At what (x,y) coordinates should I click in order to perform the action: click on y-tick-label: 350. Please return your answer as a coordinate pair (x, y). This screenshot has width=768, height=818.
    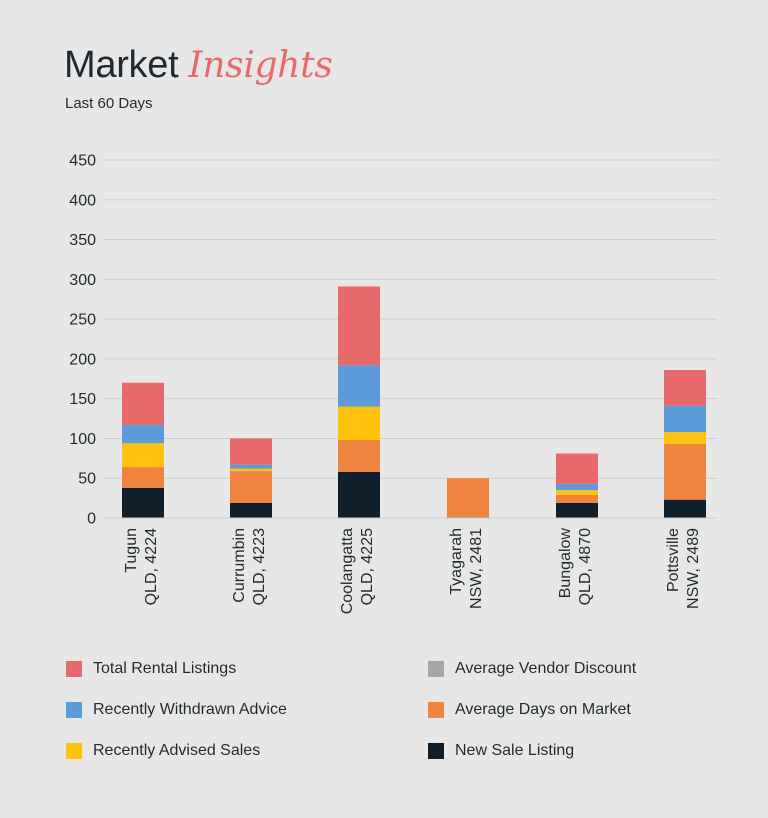
    Looking at the image, I should click on (82, 240).